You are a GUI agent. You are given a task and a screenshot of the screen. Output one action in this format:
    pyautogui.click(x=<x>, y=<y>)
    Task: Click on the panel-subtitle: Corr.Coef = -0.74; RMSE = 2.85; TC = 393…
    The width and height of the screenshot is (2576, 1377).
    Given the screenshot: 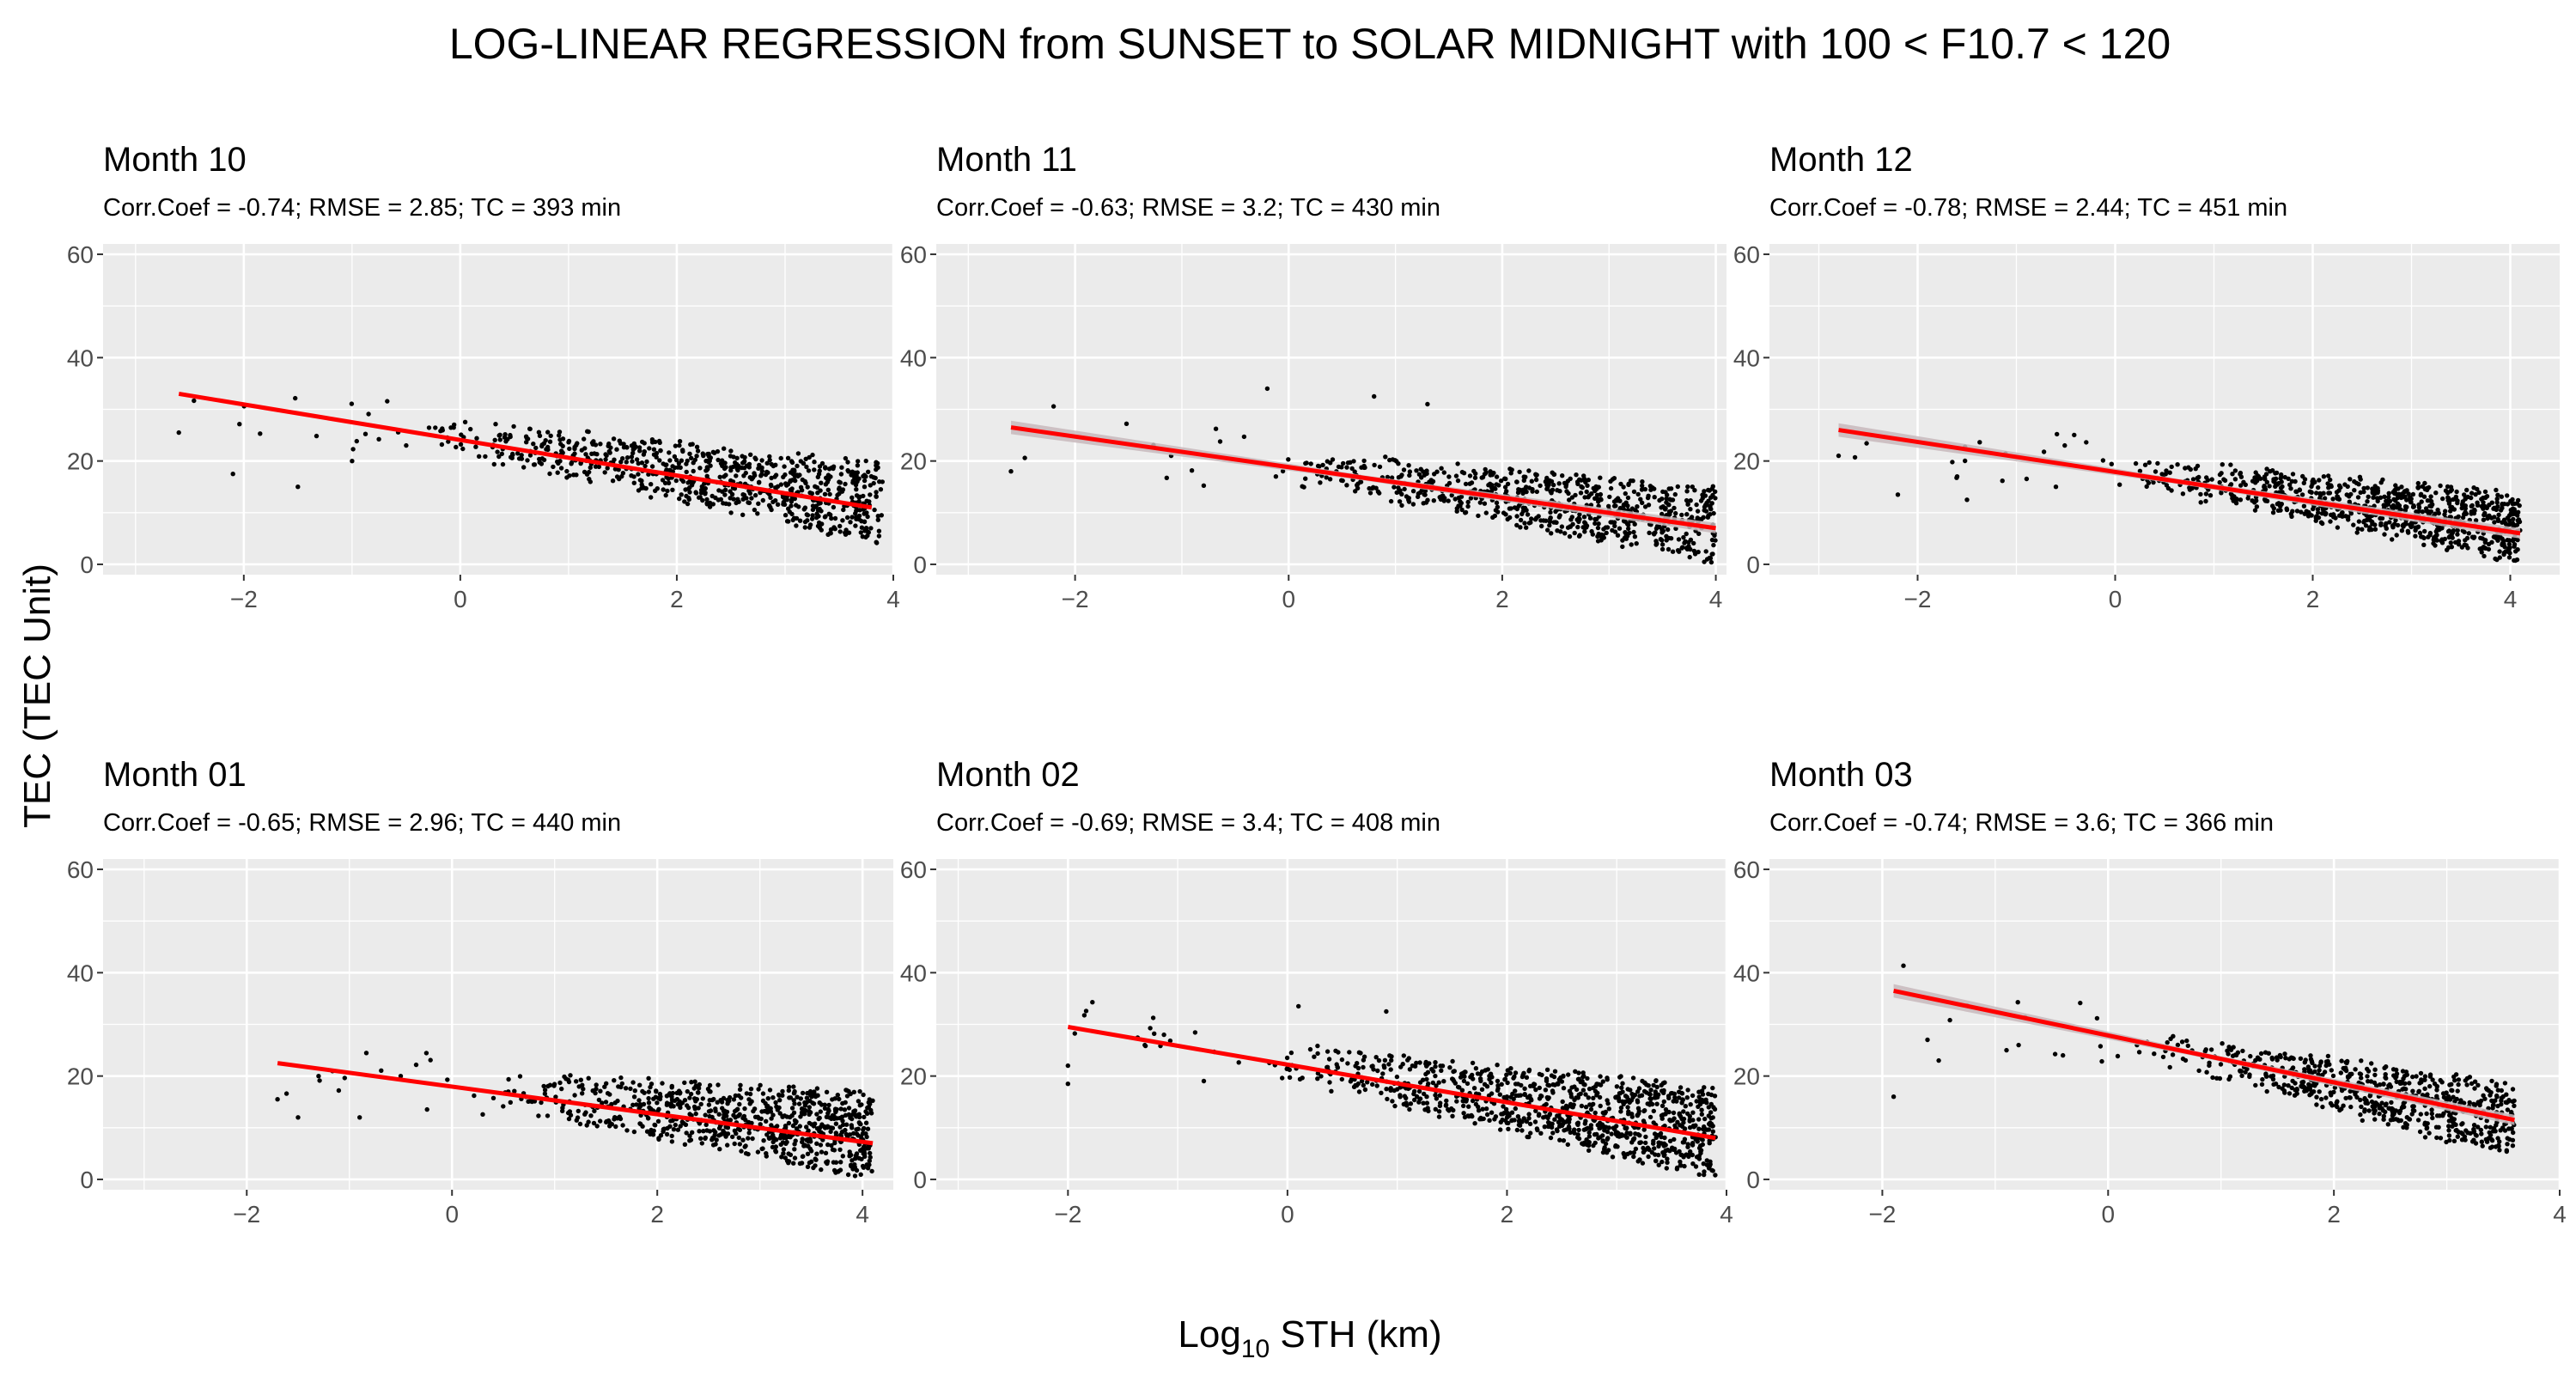 What is the action you would take?
    pyautogui.click(x=362, y=208)
    